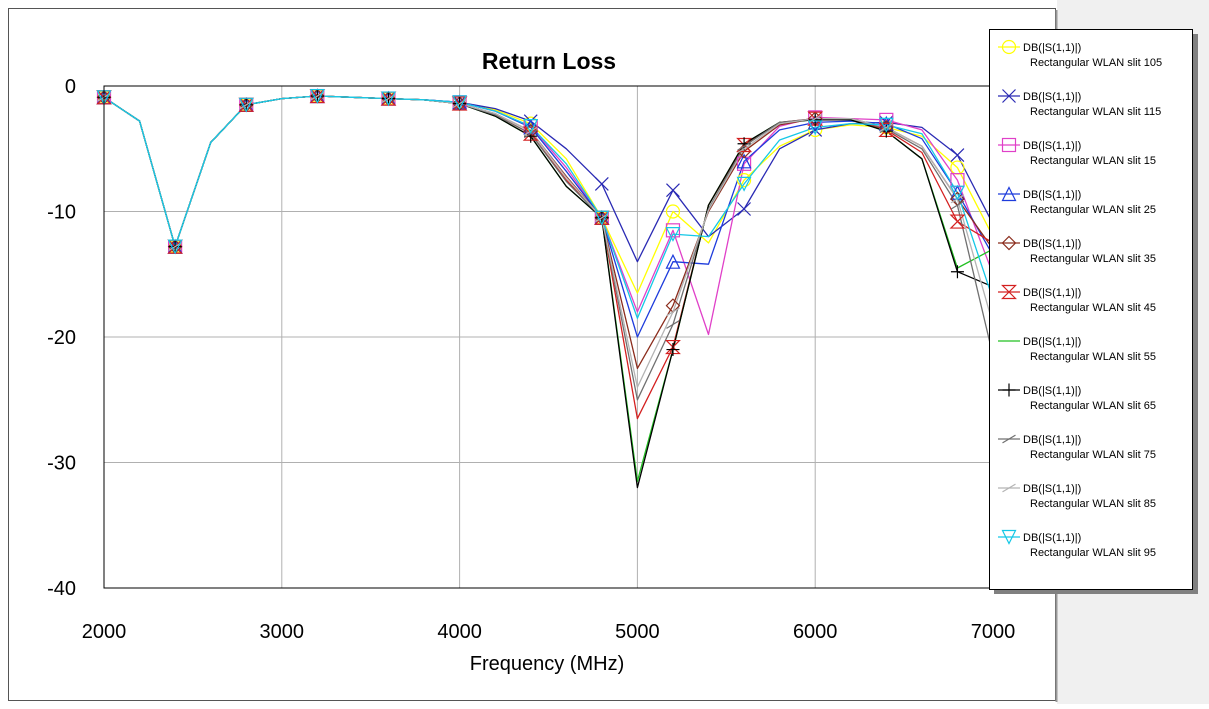  I want to click on y-tick-label-0: 0, so click(70, 87).